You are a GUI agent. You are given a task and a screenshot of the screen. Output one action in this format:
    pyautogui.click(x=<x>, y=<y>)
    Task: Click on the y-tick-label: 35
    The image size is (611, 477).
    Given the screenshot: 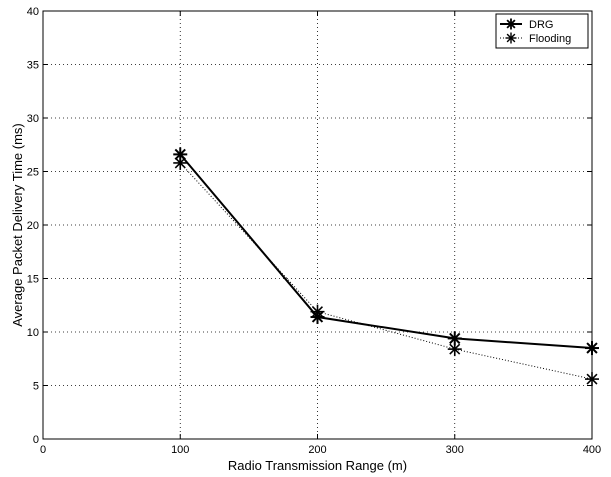 What is the action you would take?
    pyautogui.click(x=33, y=66)
    